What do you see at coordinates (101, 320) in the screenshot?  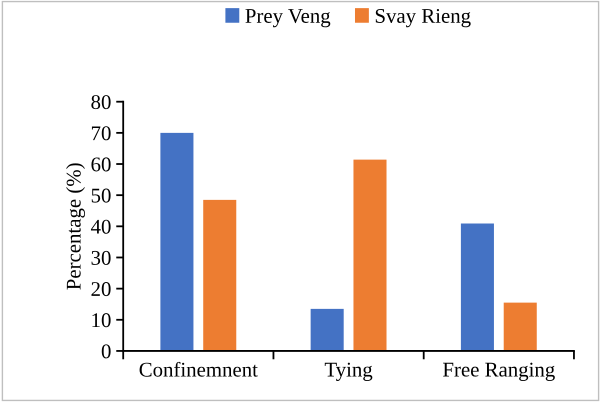 I see `y-tick-label: 10` at bounding box center [101, 320].